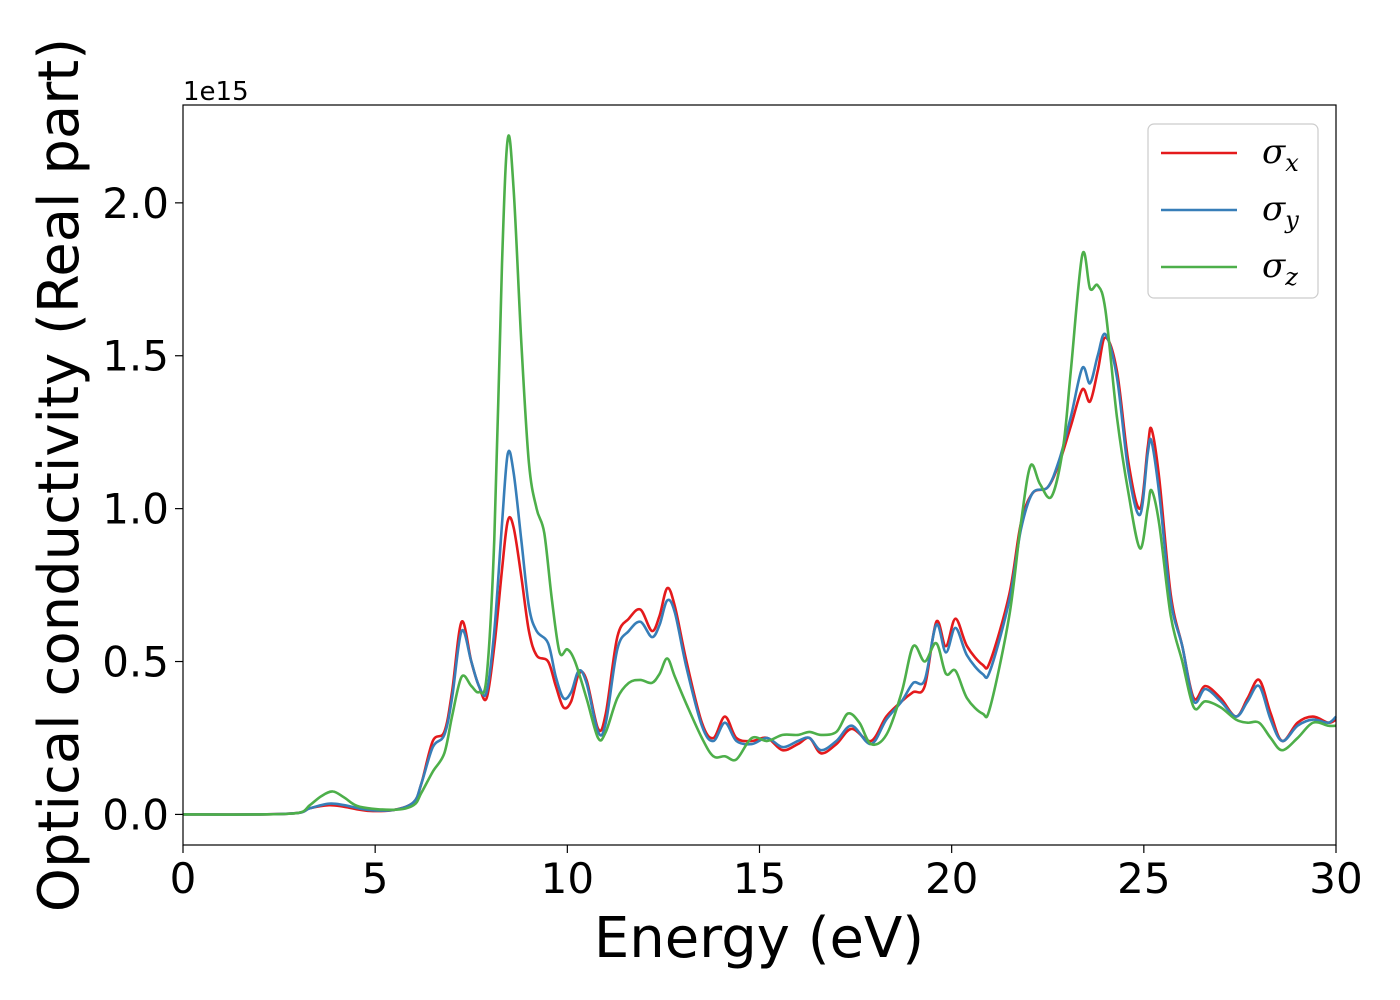  Describe the element at coordinates (135, 356) in the screenshot. I see `y-tick-label: 1.5` at that location.